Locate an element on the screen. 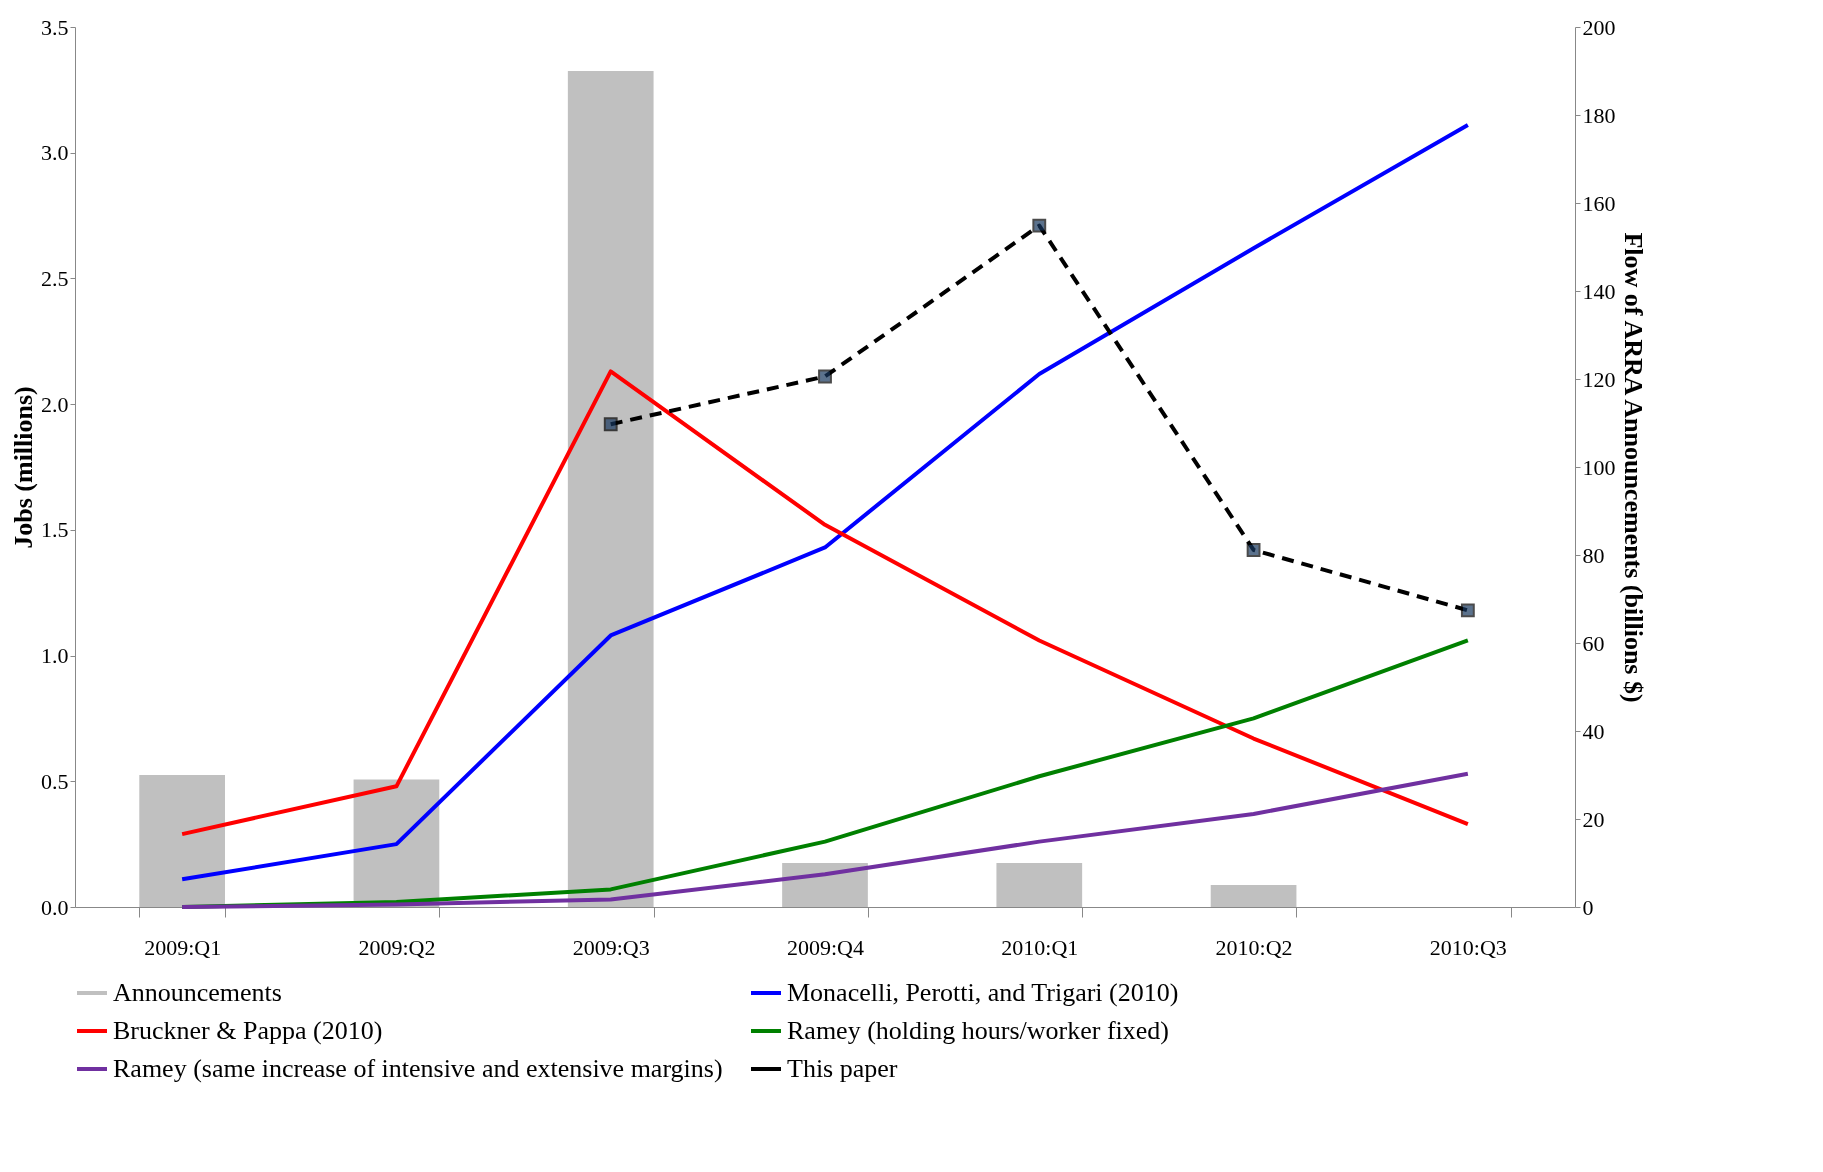  x-tick-label: 2009:Q4 is located at coordinates (825, 947).